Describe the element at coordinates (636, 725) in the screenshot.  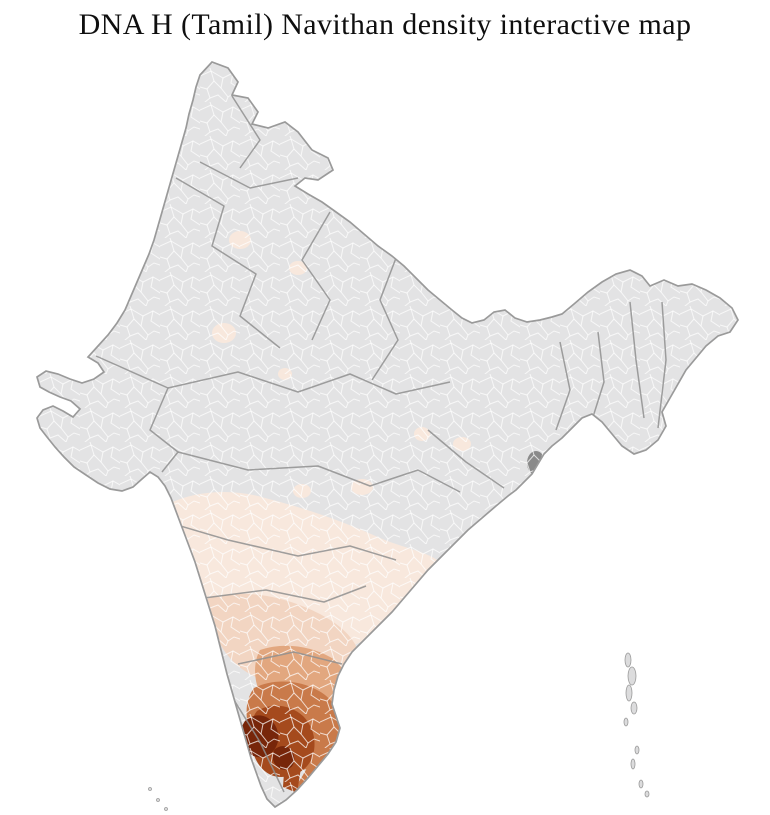
I see `andaman-islands` at that location.